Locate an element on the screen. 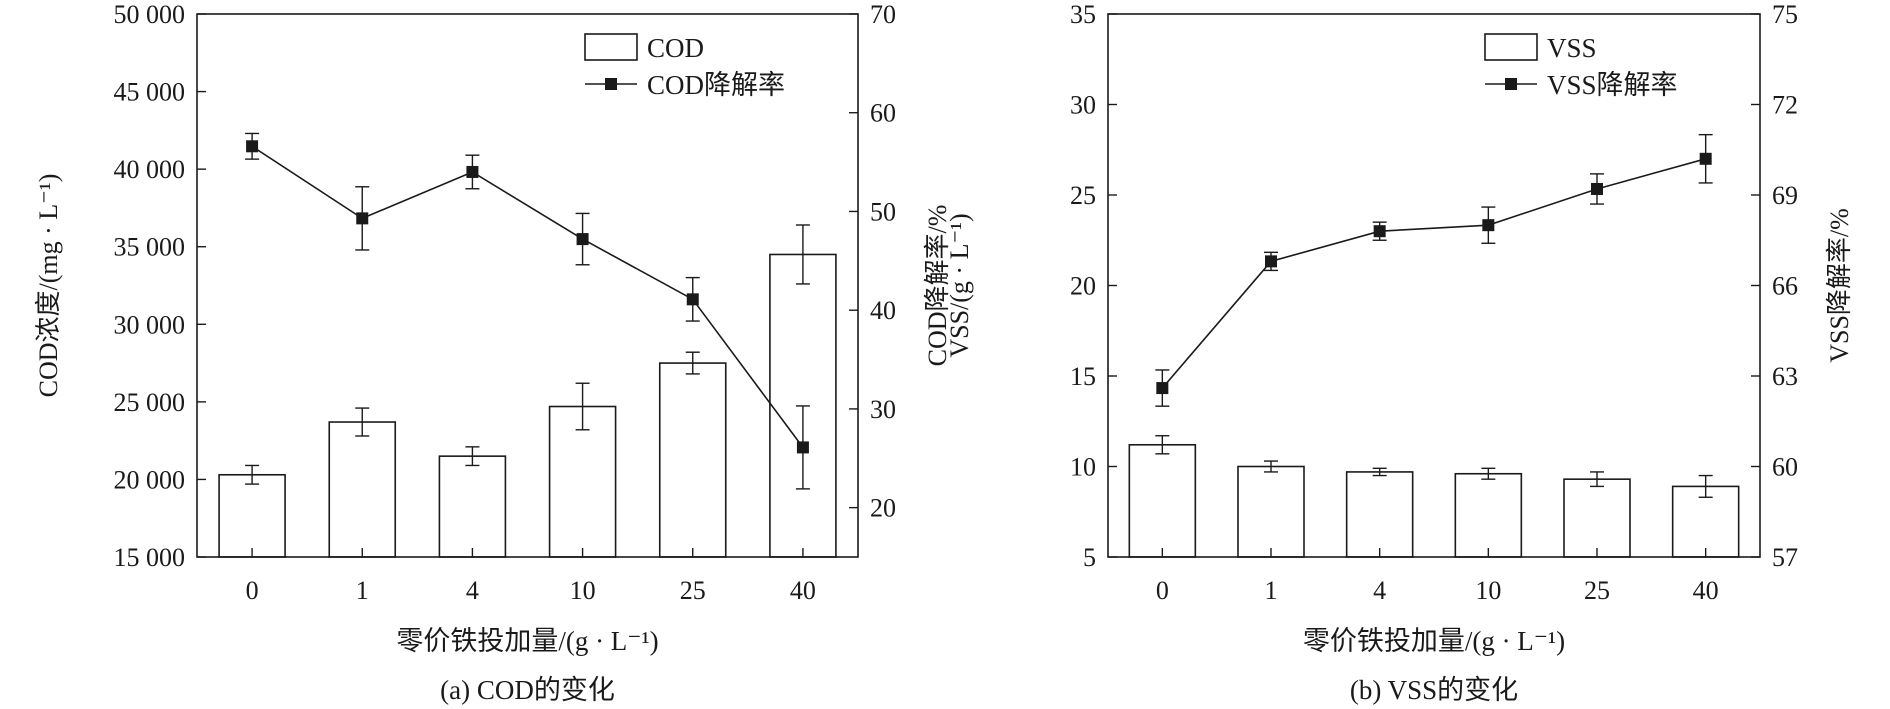 This screenshot has height=709, width=1890. left-axis-tick-label: 40 000 is located at coordinates (150, 169).